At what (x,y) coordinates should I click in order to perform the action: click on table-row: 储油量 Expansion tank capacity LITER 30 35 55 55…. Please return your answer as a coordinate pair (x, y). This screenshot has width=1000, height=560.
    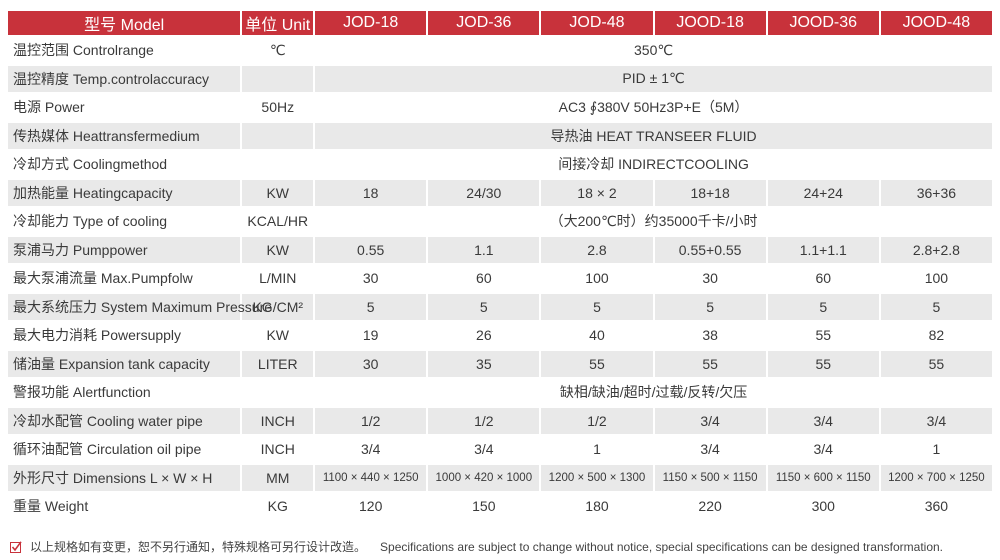
    Looking at the image, I should click on (500, 363).